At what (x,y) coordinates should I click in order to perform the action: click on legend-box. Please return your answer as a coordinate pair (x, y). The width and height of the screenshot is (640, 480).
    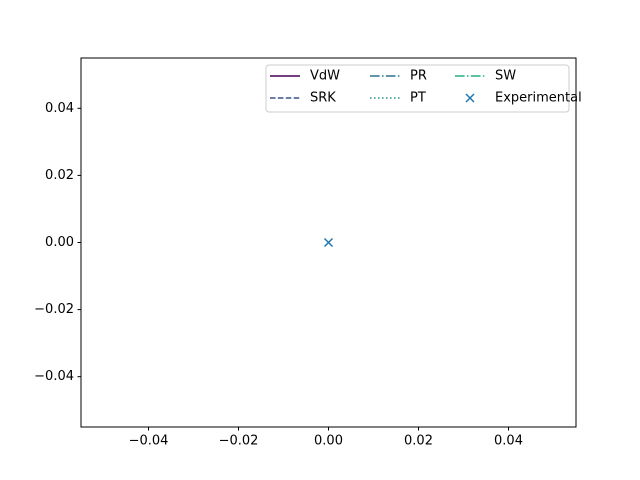
    Looking at the image, I should click on (417, 88).